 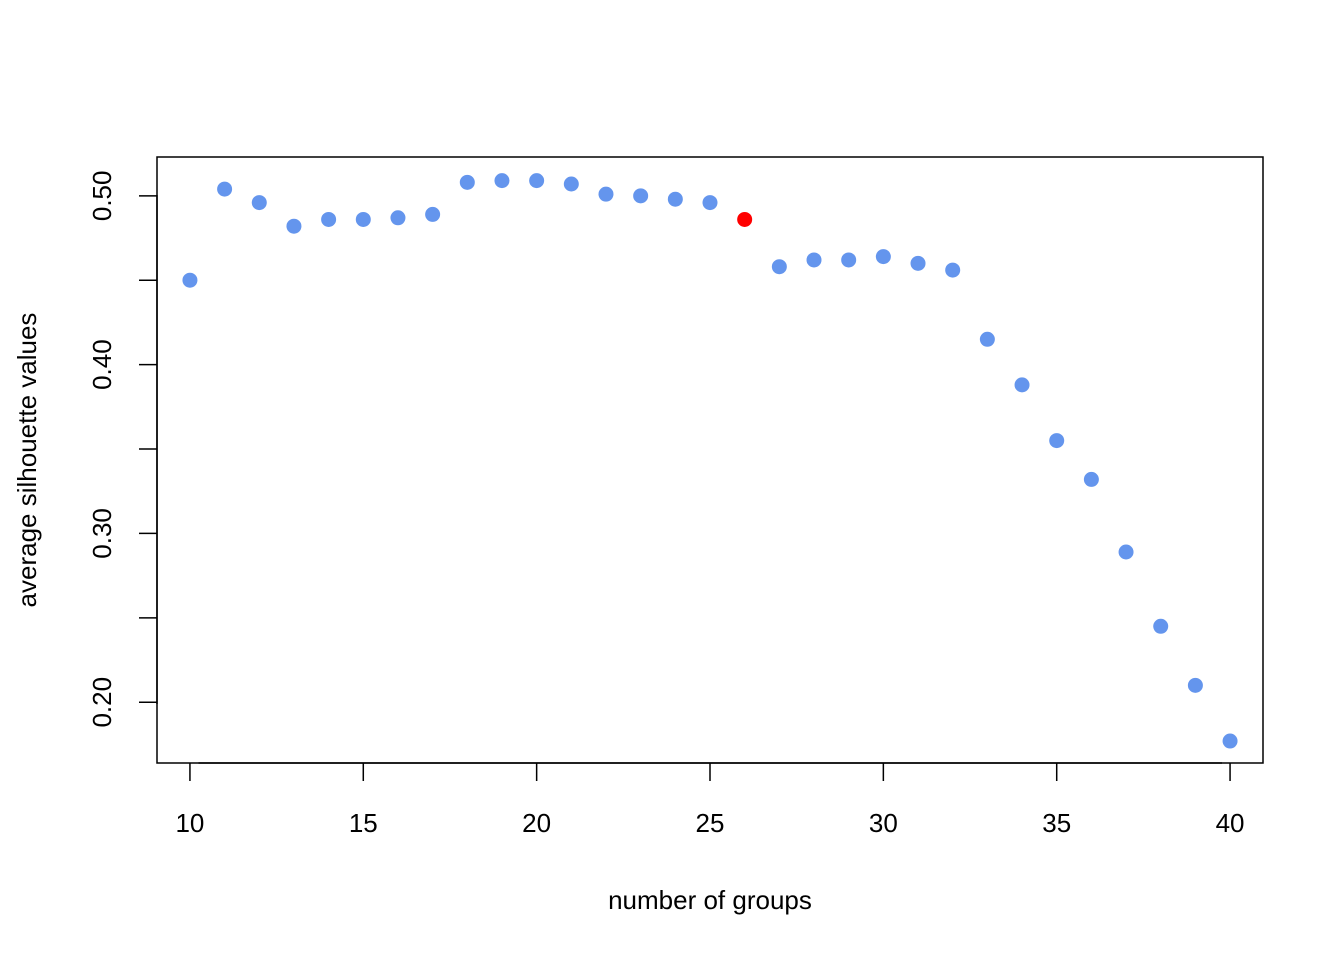 What do you see at coordinates (122, 449) in the screenshot?
I see `y-axis-ticks: 0.20 0.30 0.40 0.50` at bounding box center [122, 449].